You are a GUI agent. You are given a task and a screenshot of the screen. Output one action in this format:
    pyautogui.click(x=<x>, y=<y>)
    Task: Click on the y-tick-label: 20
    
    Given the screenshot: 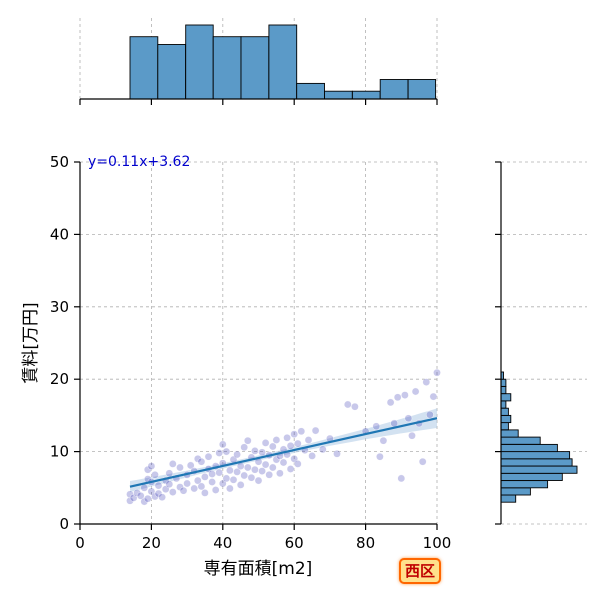 What is the action you would take?
    pyautogui.click(x=59, y=379)
    